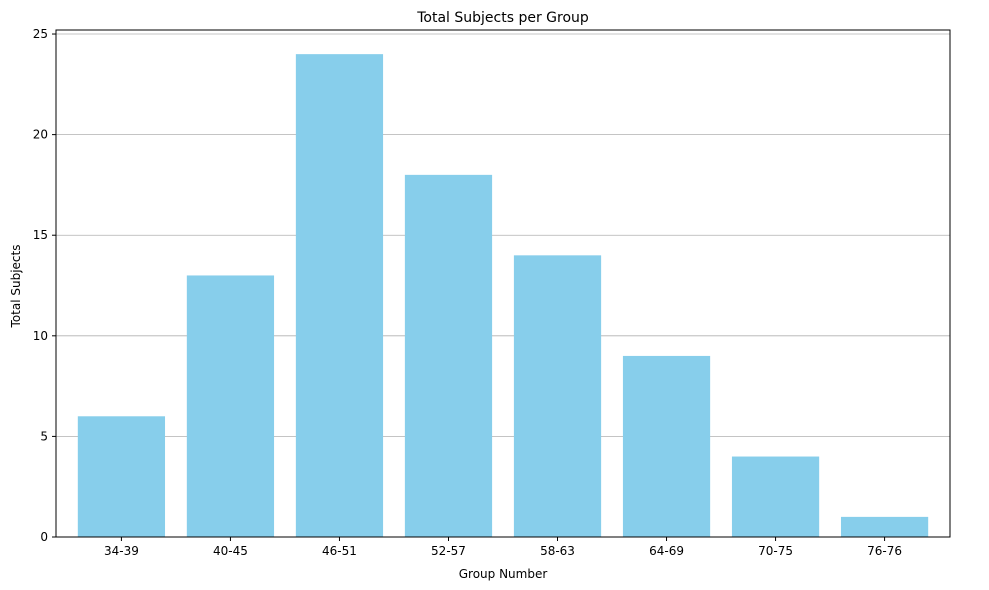  I want to click on y-tick-label: 15, so click(40, 235).